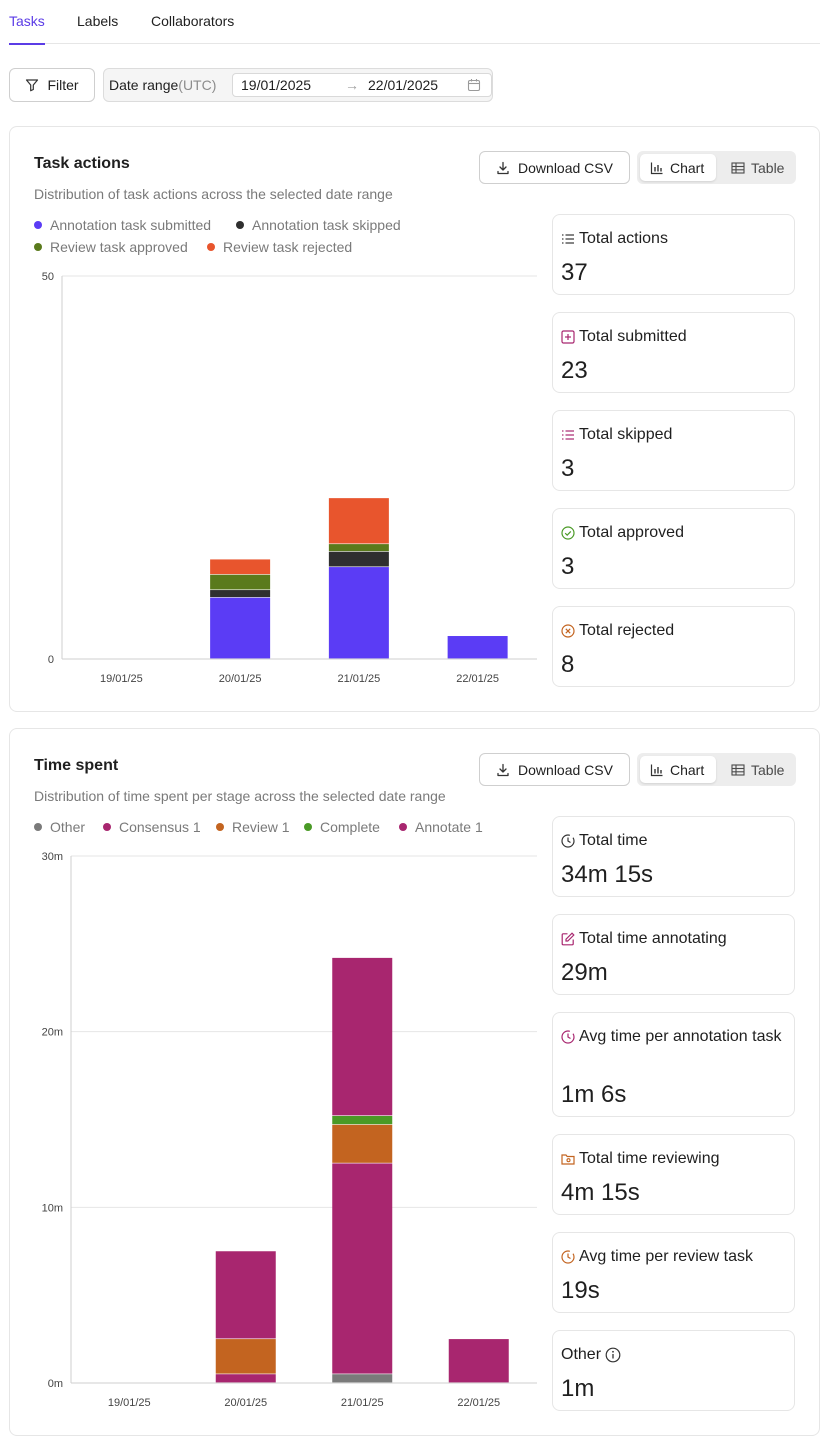  Describe the element at coordinates (253, 827) in the screenshot. I see `legend-item-review-1: Review 1` at that location.